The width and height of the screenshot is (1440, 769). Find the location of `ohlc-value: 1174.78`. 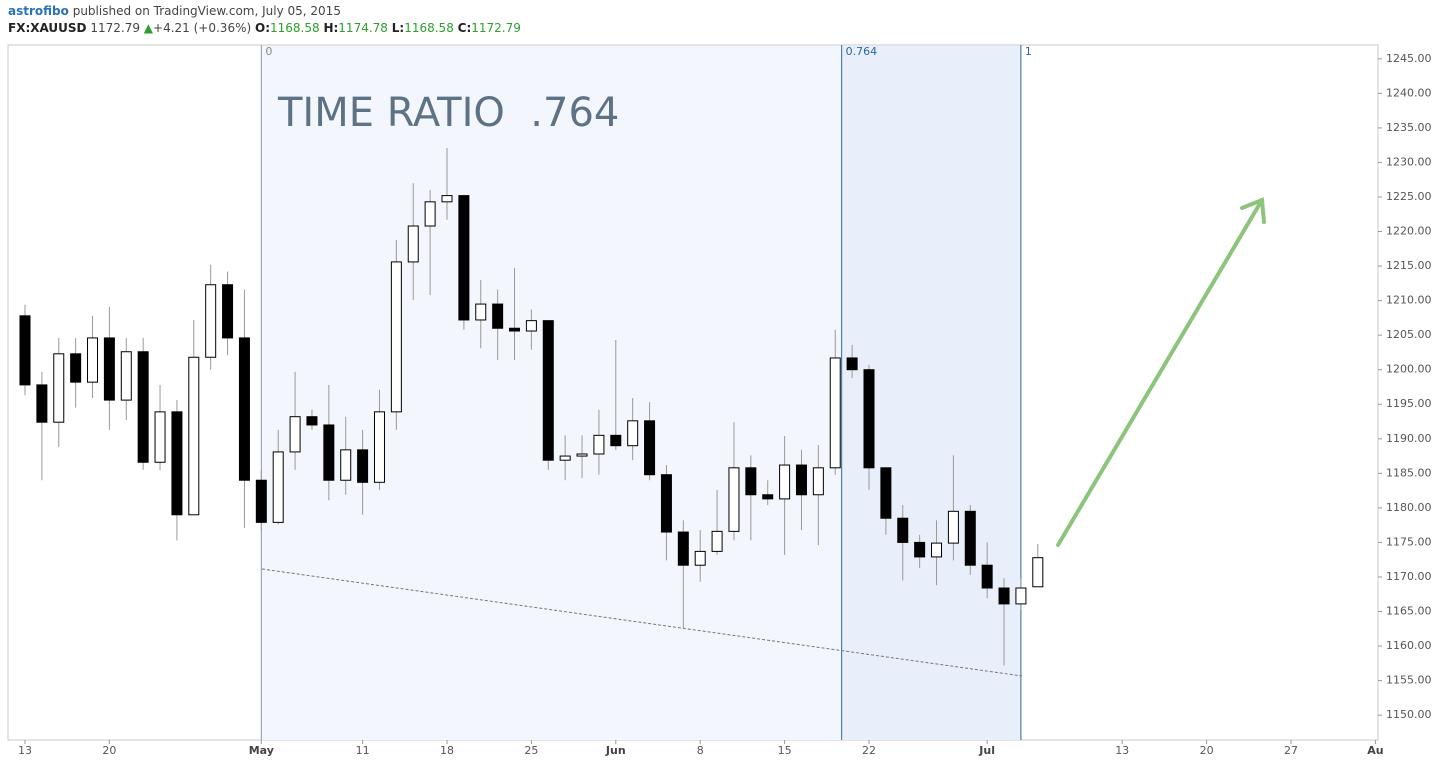

ohlc-value: 1174.78 is located at coordinates (363, 28).